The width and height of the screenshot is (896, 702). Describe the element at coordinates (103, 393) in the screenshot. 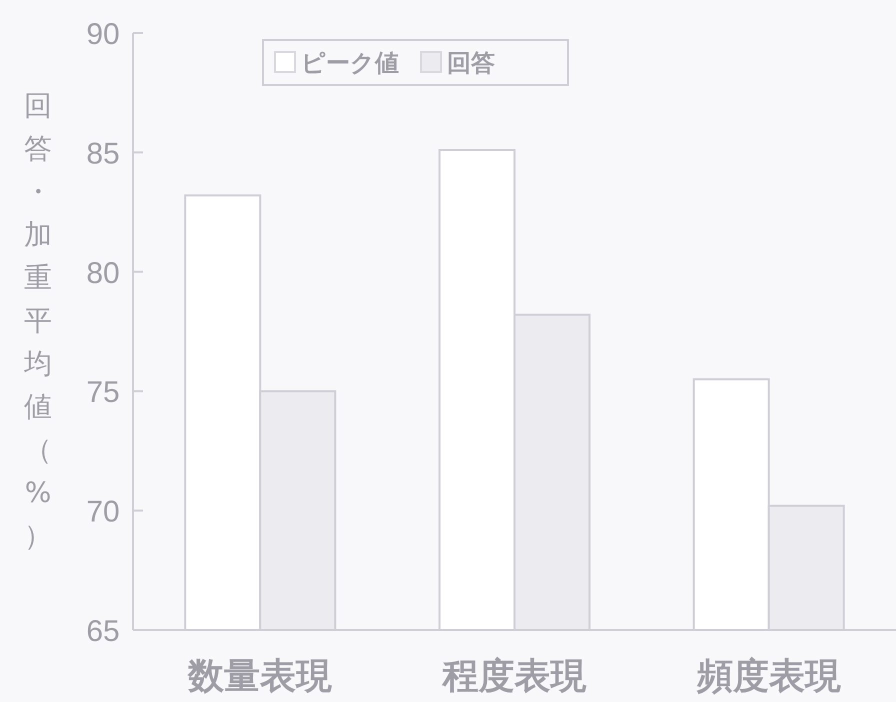

I see `y-tick-label: 75` at that location.